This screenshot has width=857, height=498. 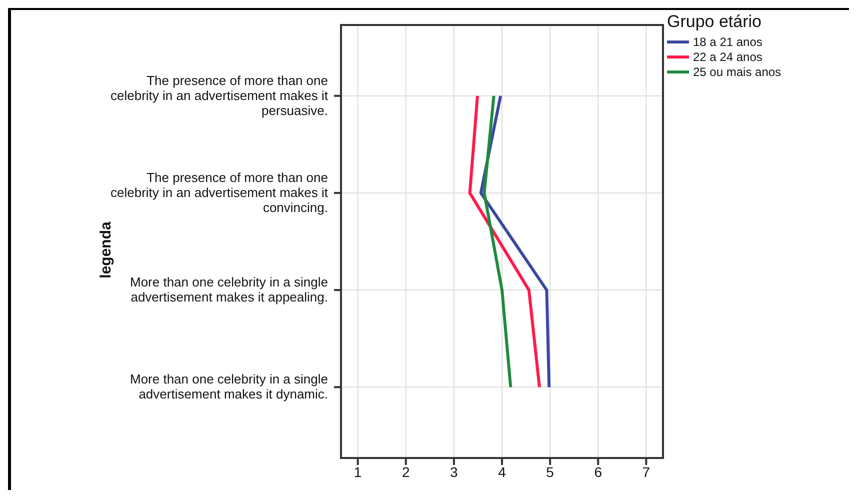 What do you see at coordinates (454, 472) in the screenshot?
I see `x-tick-label: 3` at bounding box center [454, 472].